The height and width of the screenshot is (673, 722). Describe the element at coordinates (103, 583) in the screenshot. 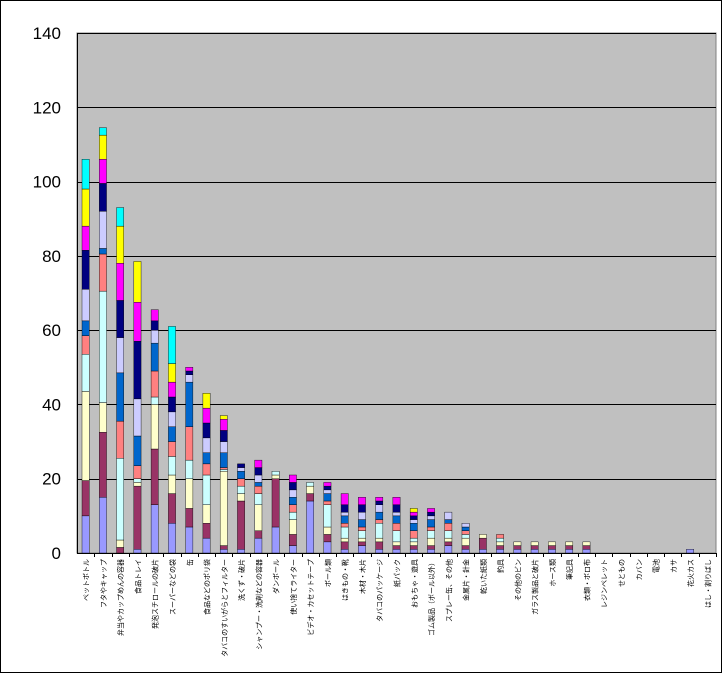

I see `x-tick-label: フタやキャップ` at that location.